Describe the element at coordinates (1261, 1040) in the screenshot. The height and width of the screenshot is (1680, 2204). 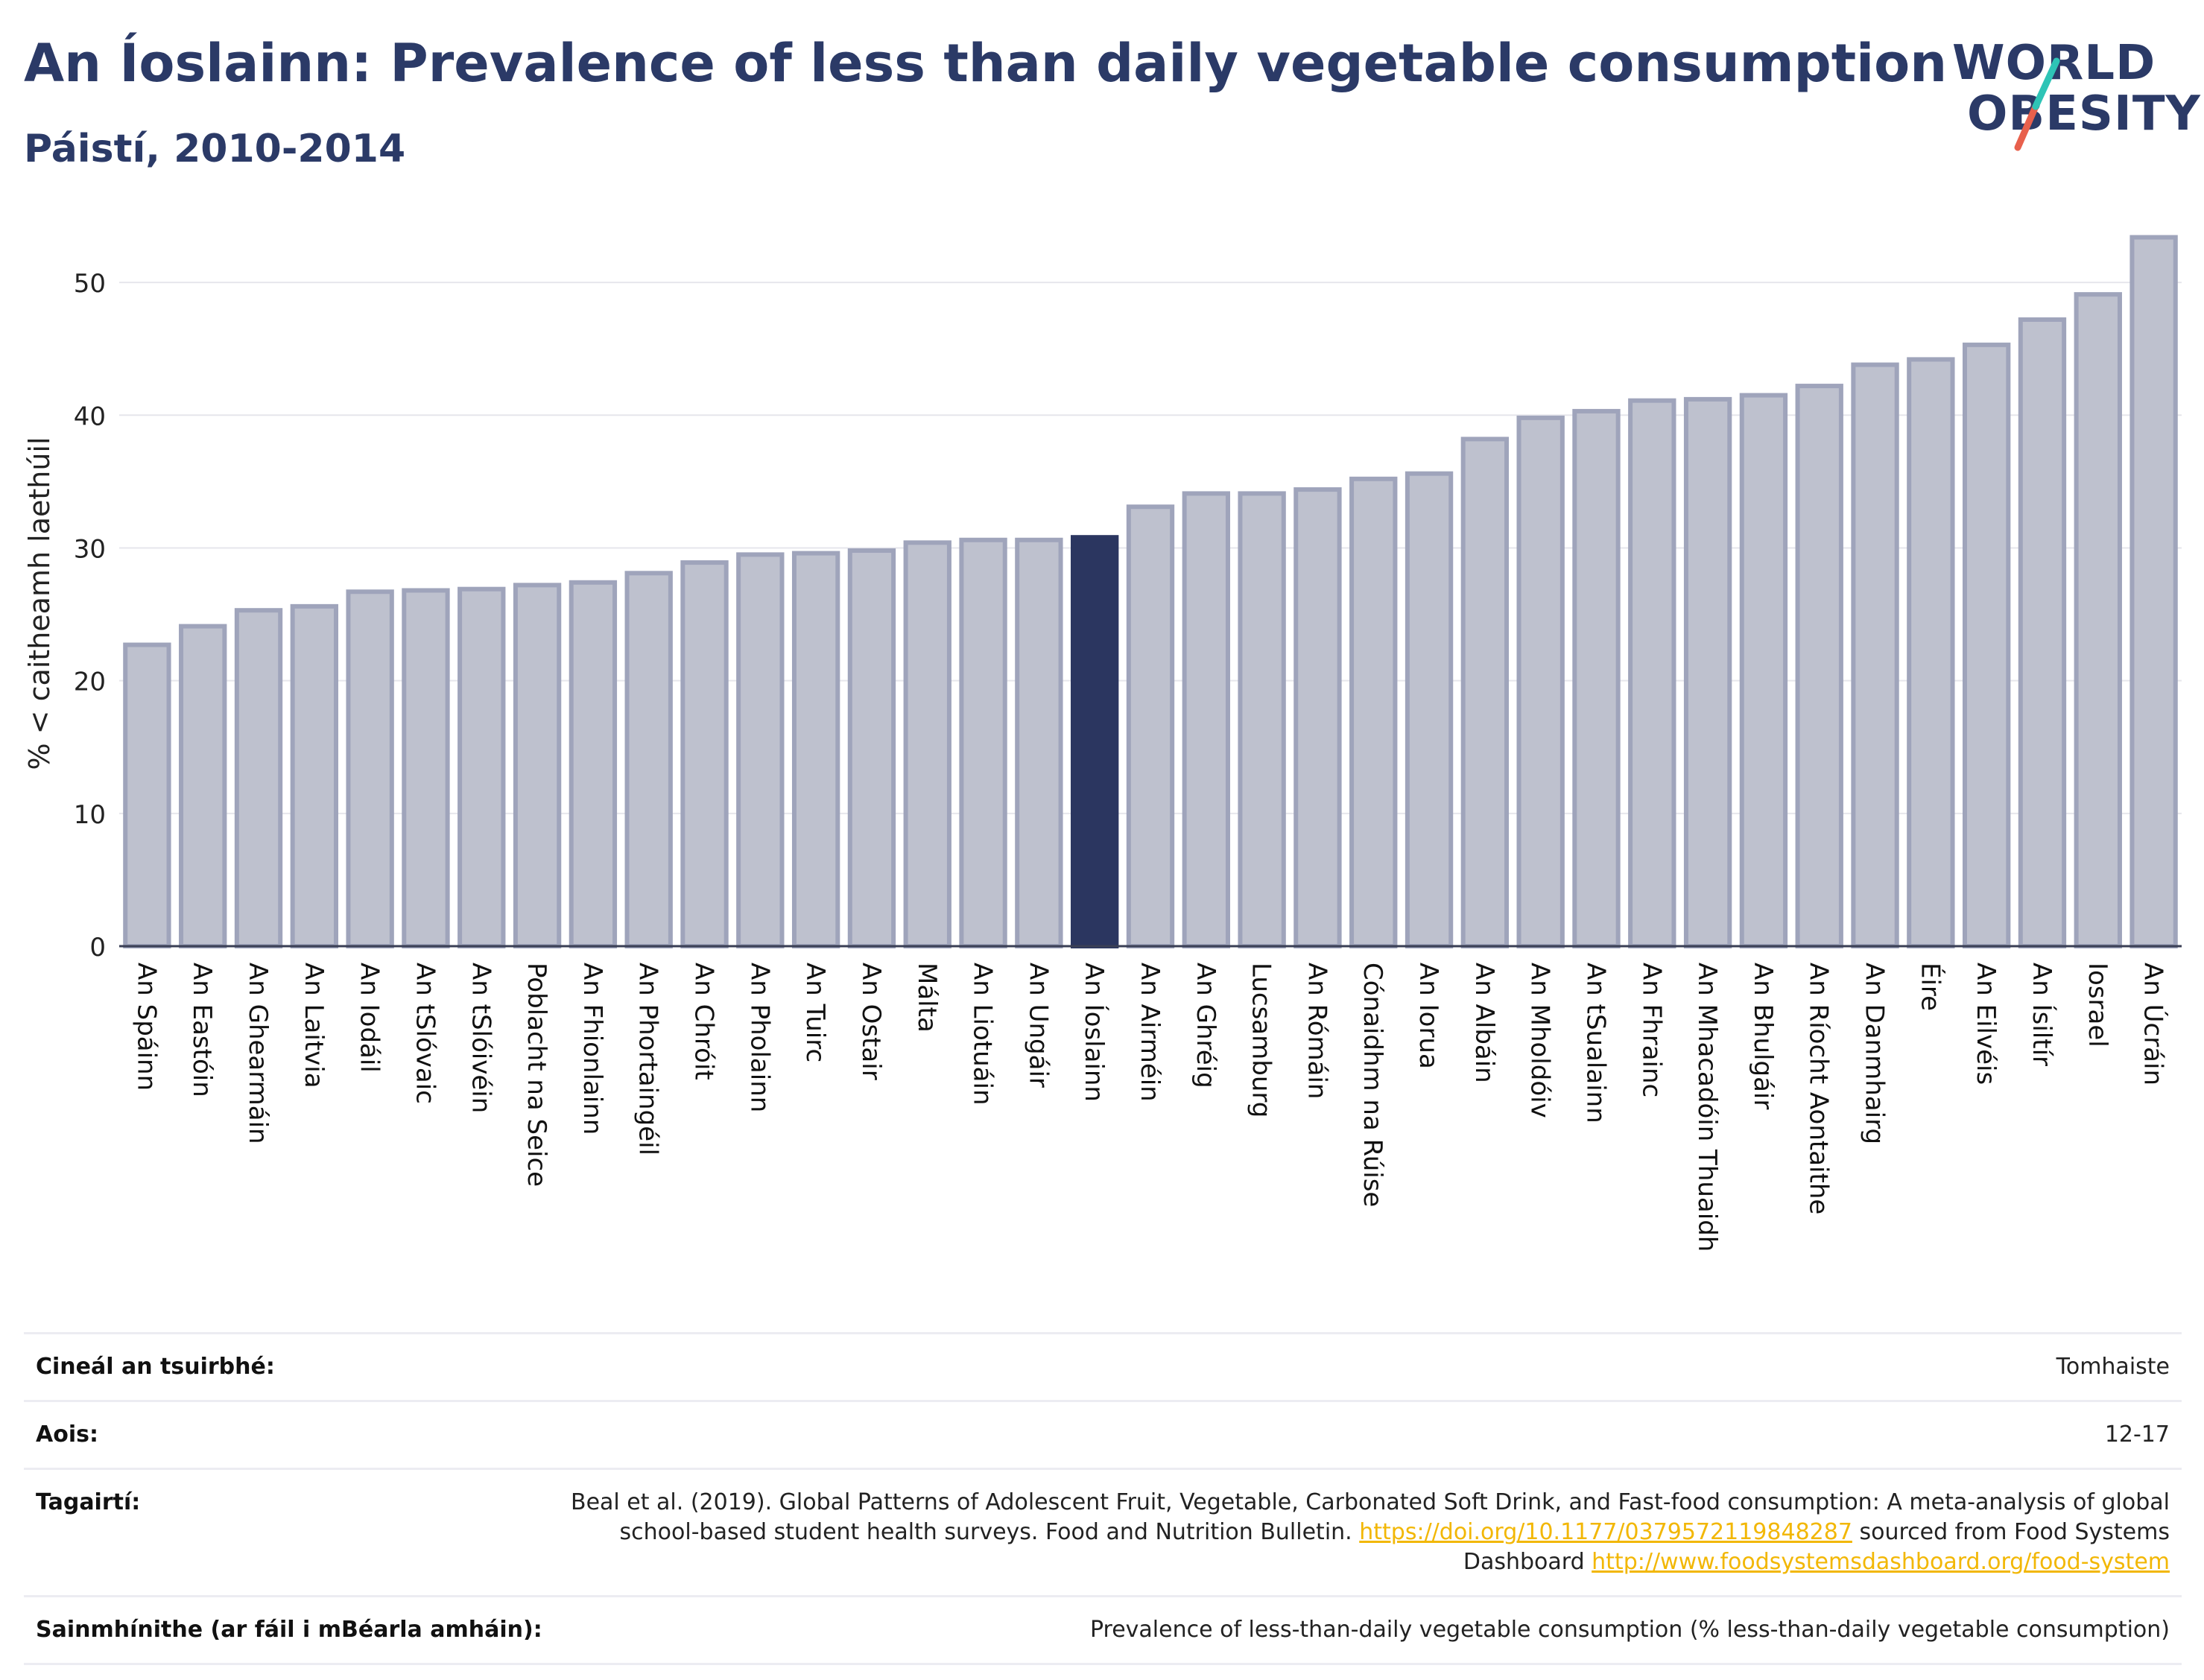
I see `x-tick-label: Lucsamburg` at that location.